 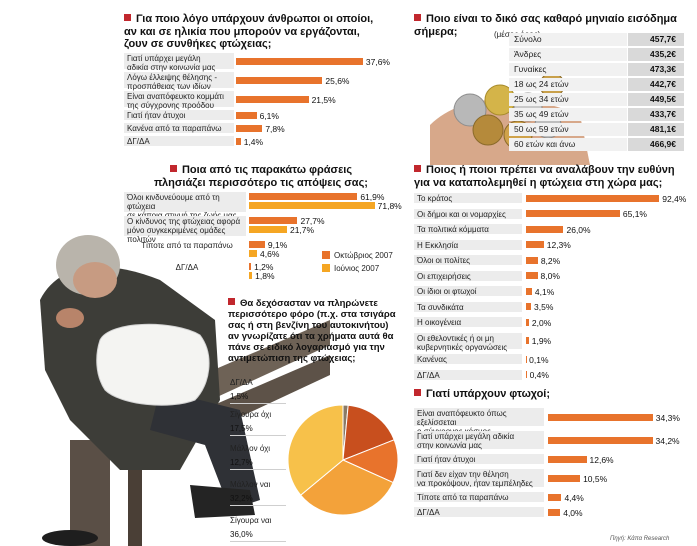 I want to click on value-label: 1,8%, so click(x=265, y=276).